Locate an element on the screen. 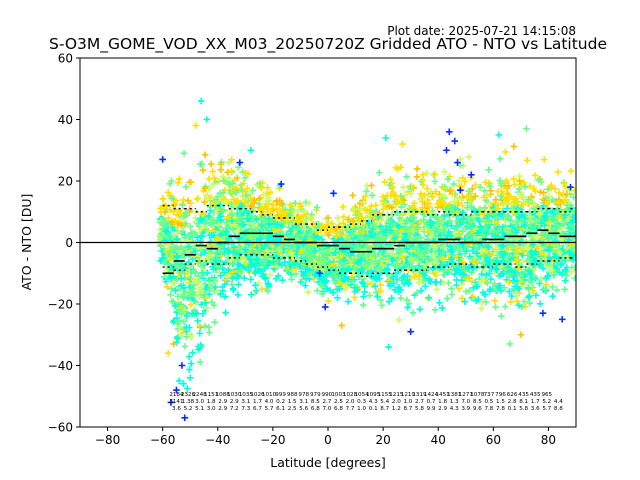 This screenshot has width=640, height=480. x-tick-label: 40 is located at coordinates (438, 440).